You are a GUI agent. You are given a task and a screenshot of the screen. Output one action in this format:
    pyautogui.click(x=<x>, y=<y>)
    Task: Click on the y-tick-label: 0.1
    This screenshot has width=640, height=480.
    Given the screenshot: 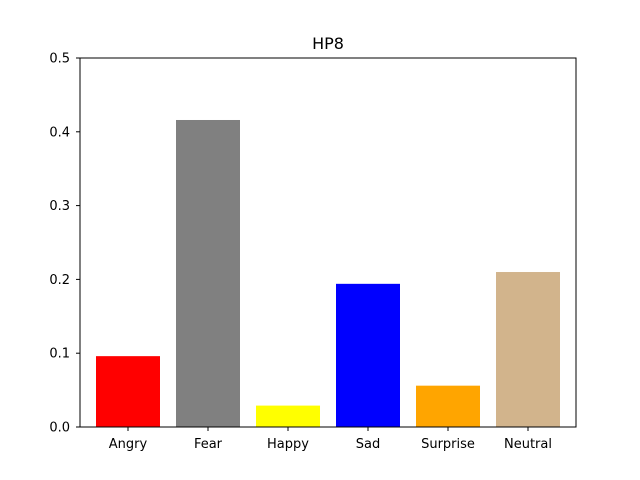 What is the action you would take?
    pyautogui.click(x=59, y=354)
    